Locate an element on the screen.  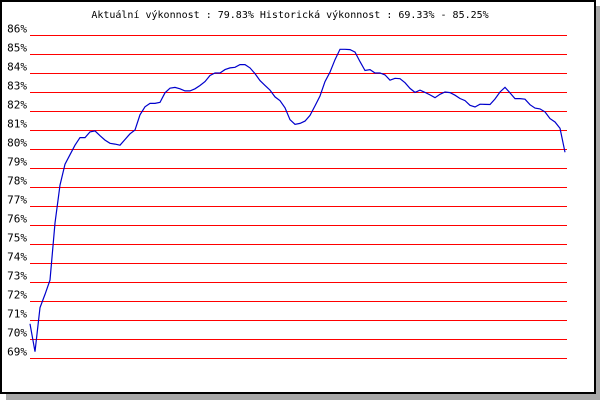
y-tick-label: 85% is located at coordinates (17, 48).